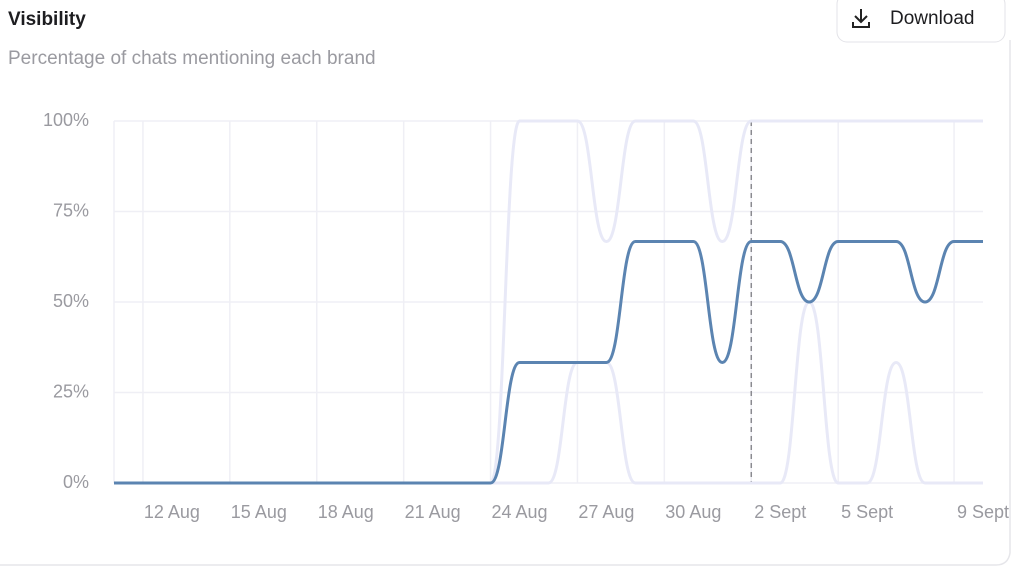 The width and height of the screenshot is (1014, 568). Describe the element at coordinates (932, 18) in the screenshot. I see `button-label: Download` at that location.